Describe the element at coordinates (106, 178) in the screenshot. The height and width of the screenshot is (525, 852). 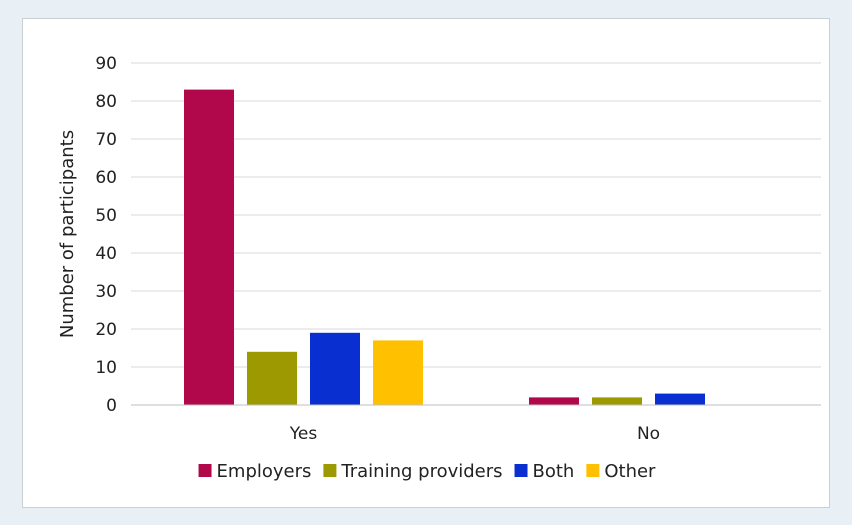
I see `y-tick-label: 60` at that location.